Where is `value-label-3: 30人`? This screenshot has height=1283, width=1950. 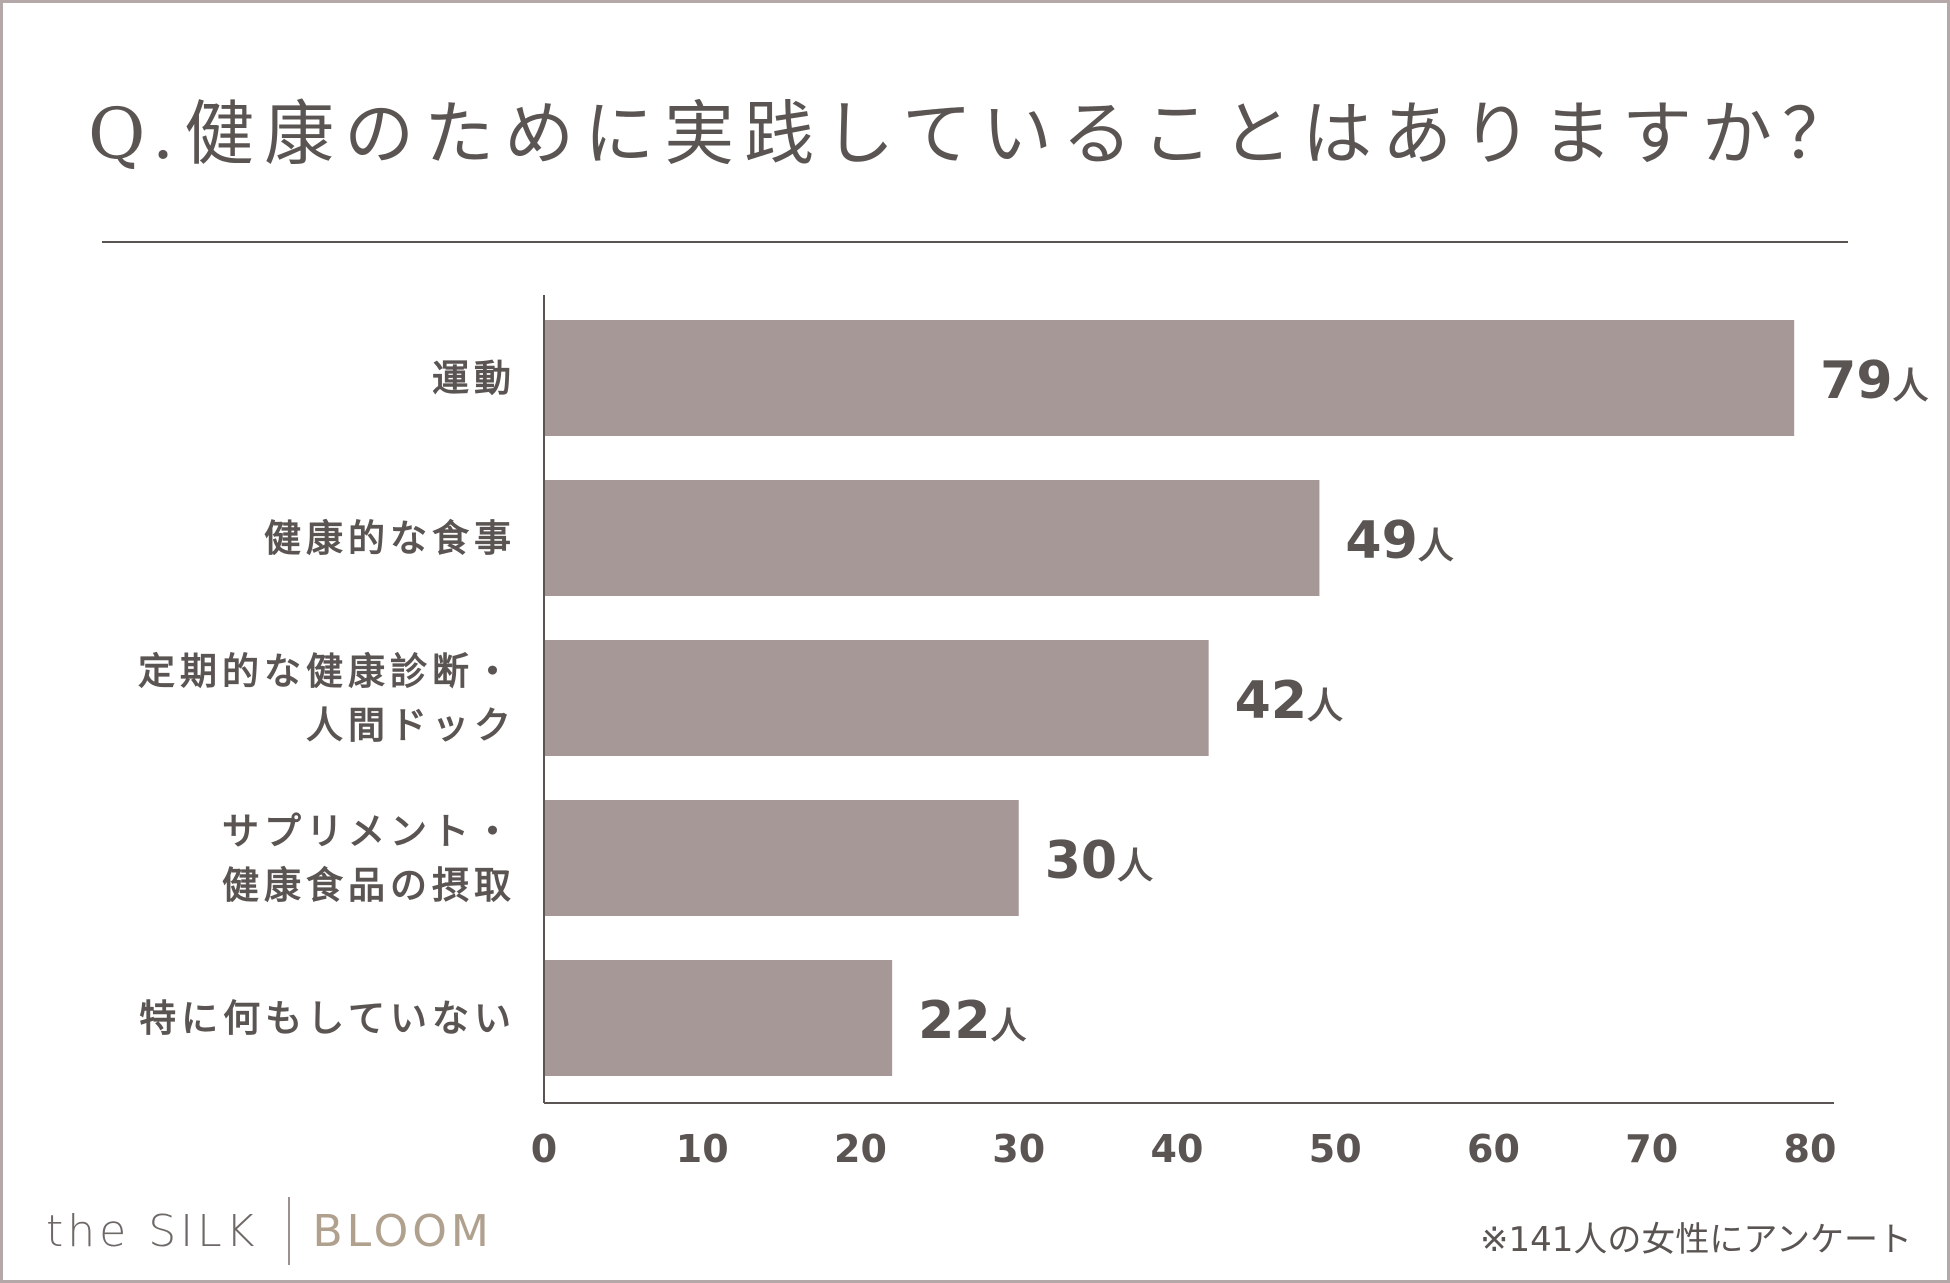
value-label-3: 30人 is located at coordinates (1099, 861).